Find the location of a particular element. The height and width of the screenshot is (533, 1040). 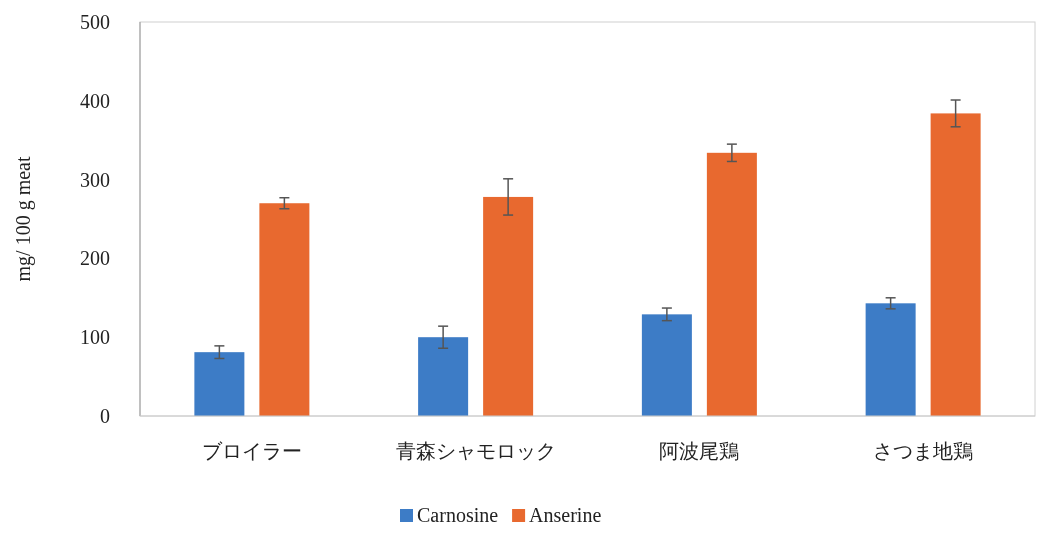

y-tick-label: 400 is located at coordinates (95, 100).